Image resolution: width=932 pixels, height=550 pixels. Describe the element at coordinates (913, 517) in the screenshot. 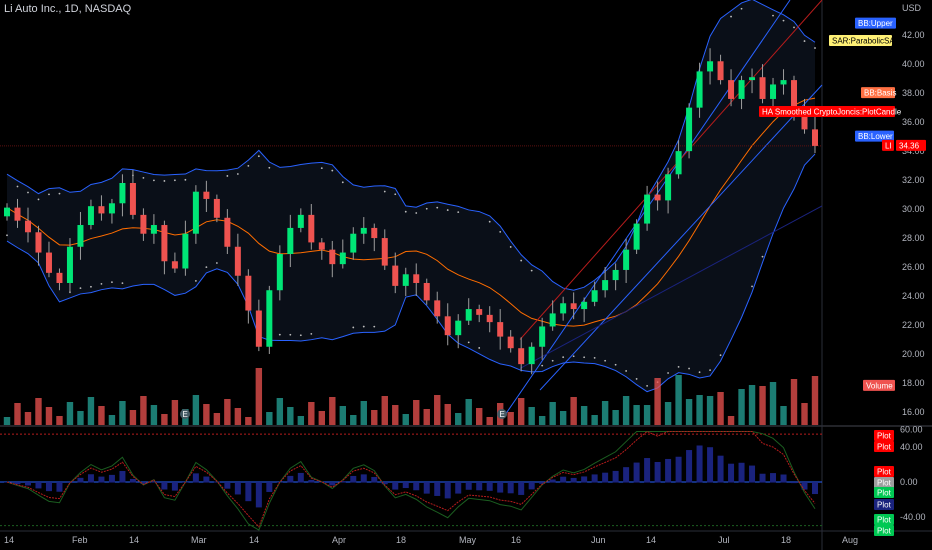

I see `indicator-axis-tick: -40.00` at that location.